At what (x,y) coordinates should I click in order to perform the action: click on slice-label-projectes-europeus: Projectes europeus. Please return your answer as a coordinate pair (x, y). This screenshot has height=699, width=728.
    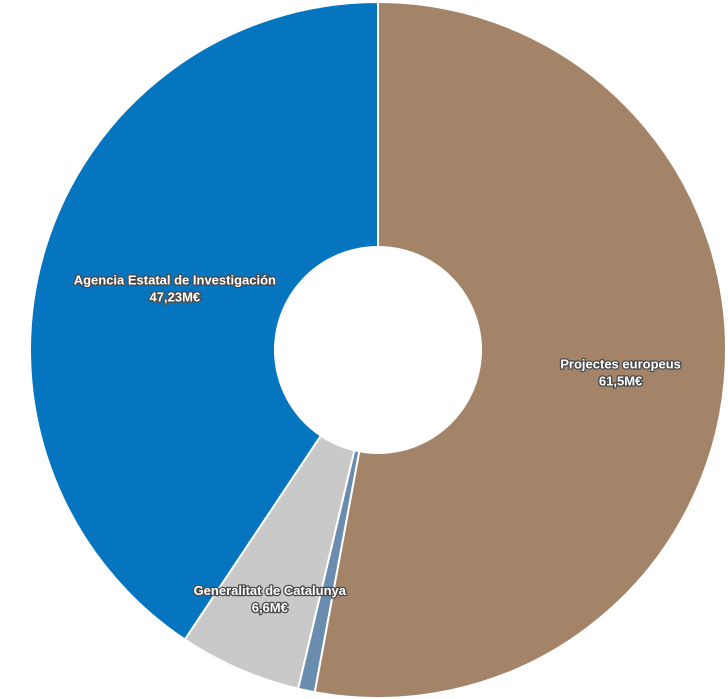
    Looking at the image, I should click on (620, 363).